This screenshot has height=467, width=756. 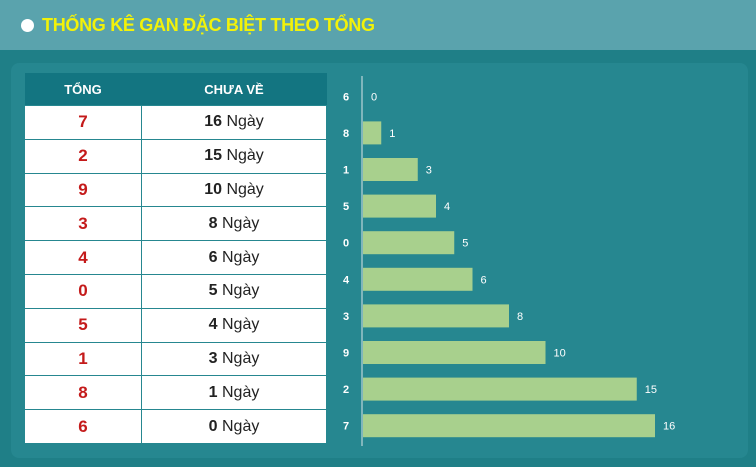 I want to click on days-count: 5, so click(x=213, y=291).